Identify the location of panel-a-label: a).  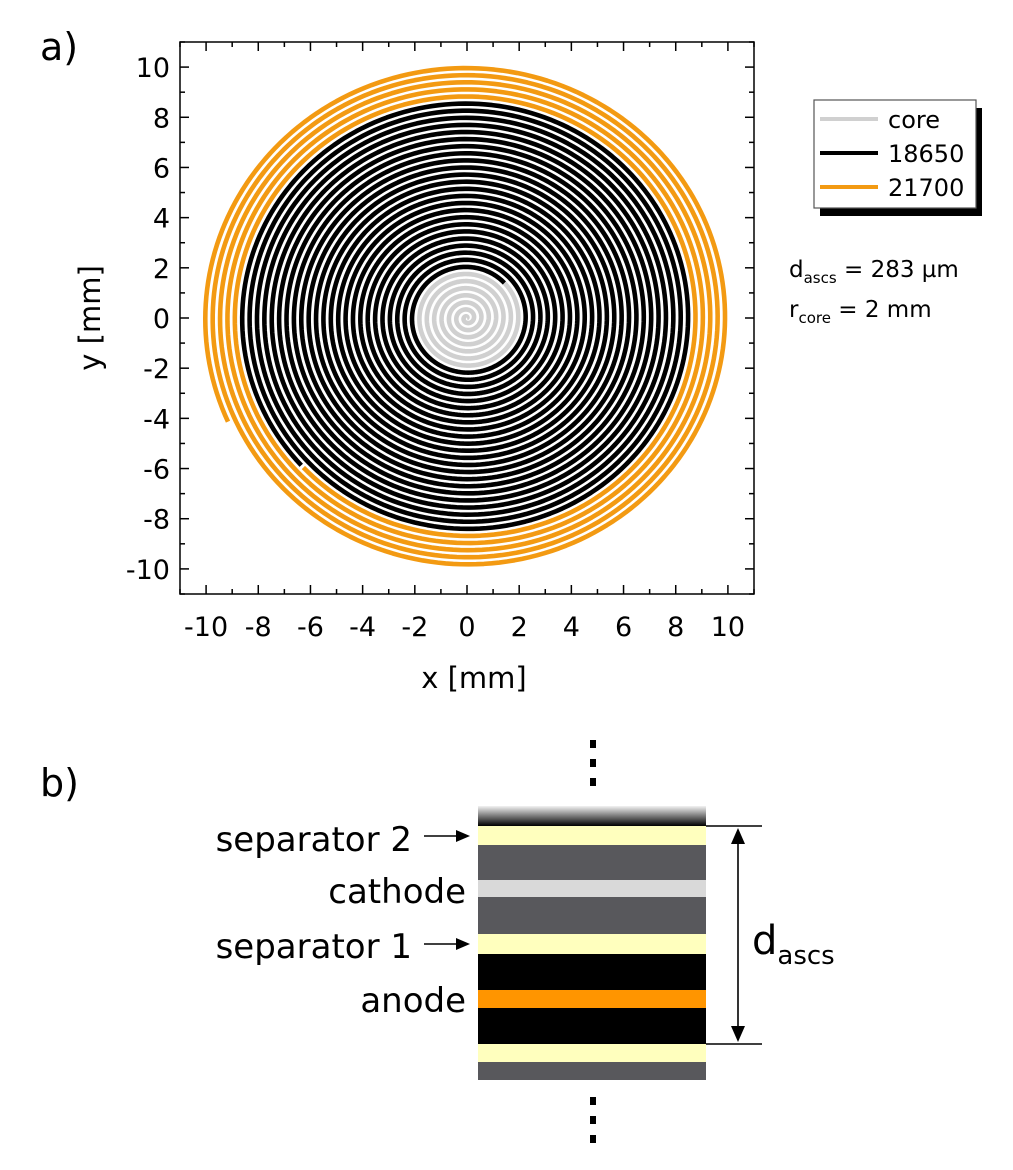
(59, 47).